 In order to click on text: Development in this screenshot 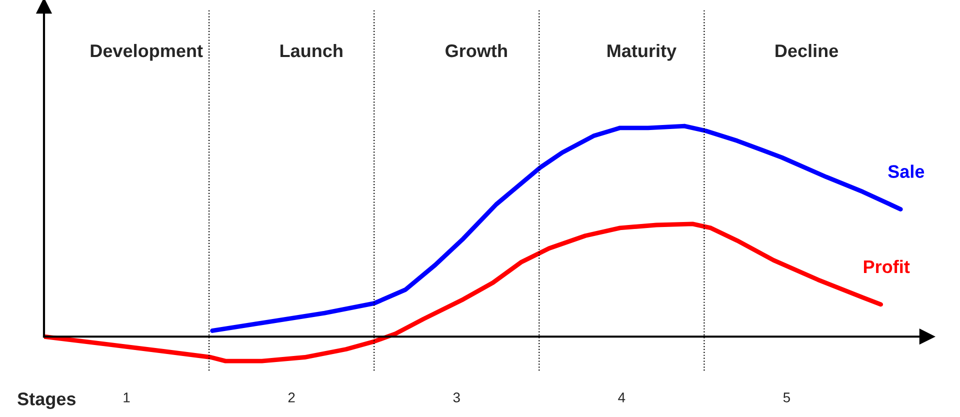, I will do `click(146, 52)`.